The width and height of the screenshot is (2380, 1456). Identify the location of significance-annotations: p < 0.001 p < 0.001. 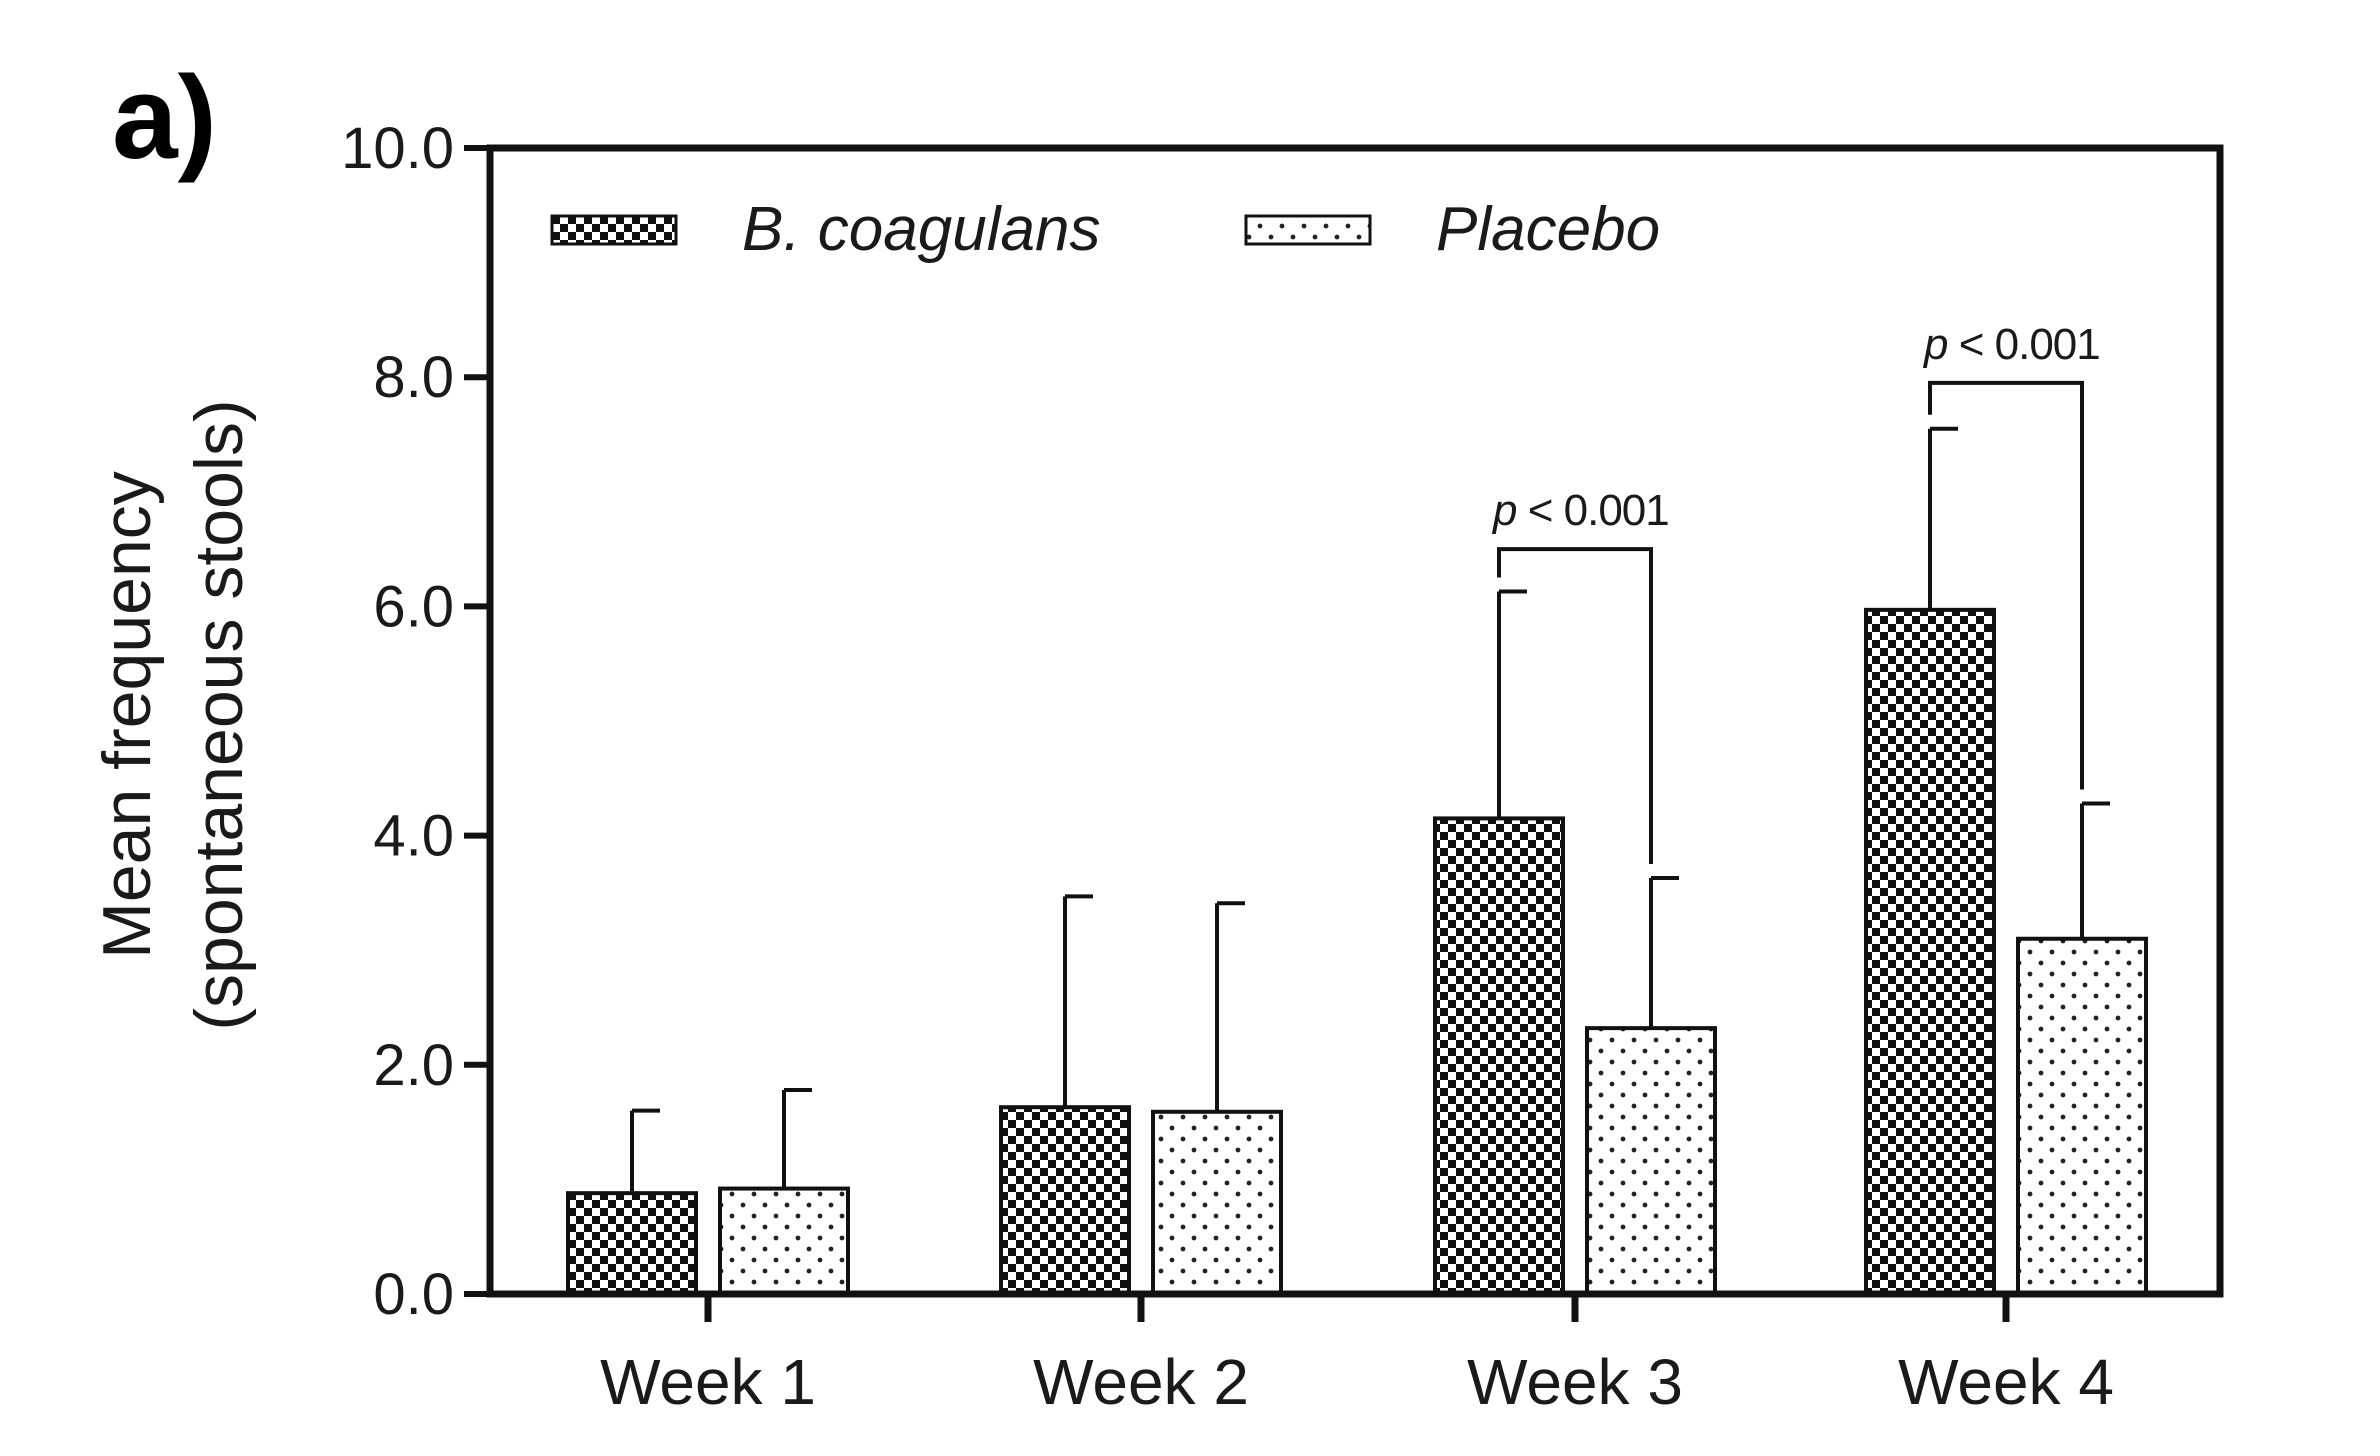
(1796, 592).